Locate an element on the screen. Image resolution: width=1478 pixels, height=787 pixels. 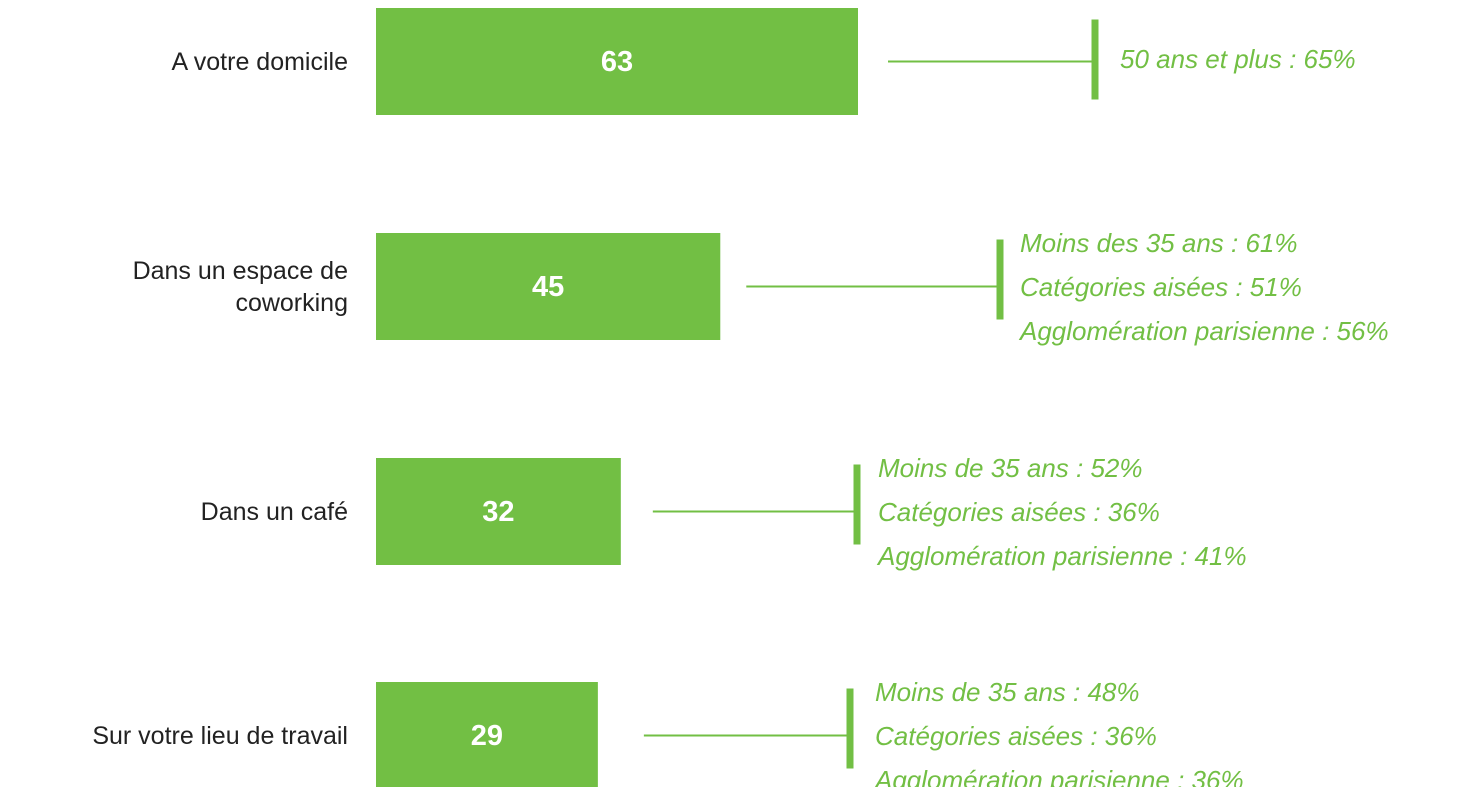
annotation-text: Moins de 35 ans : 48% is located at coordinates (1007, 691).